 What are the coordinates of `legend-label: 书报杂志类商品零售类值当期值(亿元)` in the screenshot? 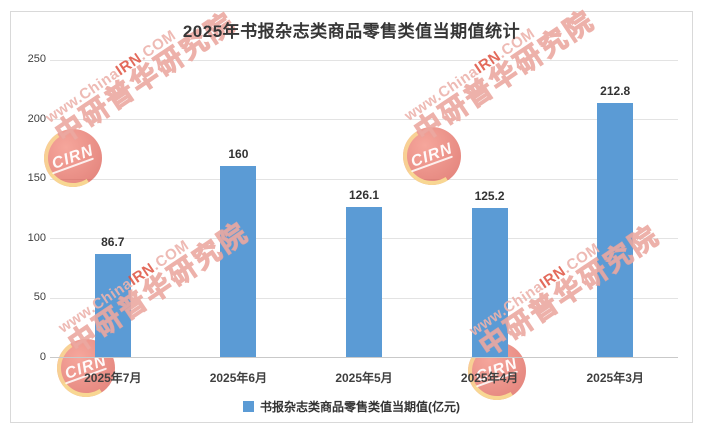 It's located at (360, 407).